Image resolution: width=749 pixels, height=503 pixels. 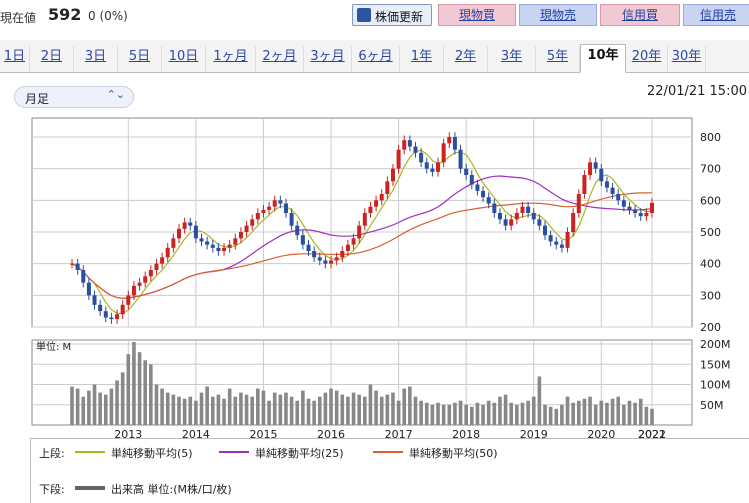 I want to click on tab-5: 10日, so click(x=184, y=59).